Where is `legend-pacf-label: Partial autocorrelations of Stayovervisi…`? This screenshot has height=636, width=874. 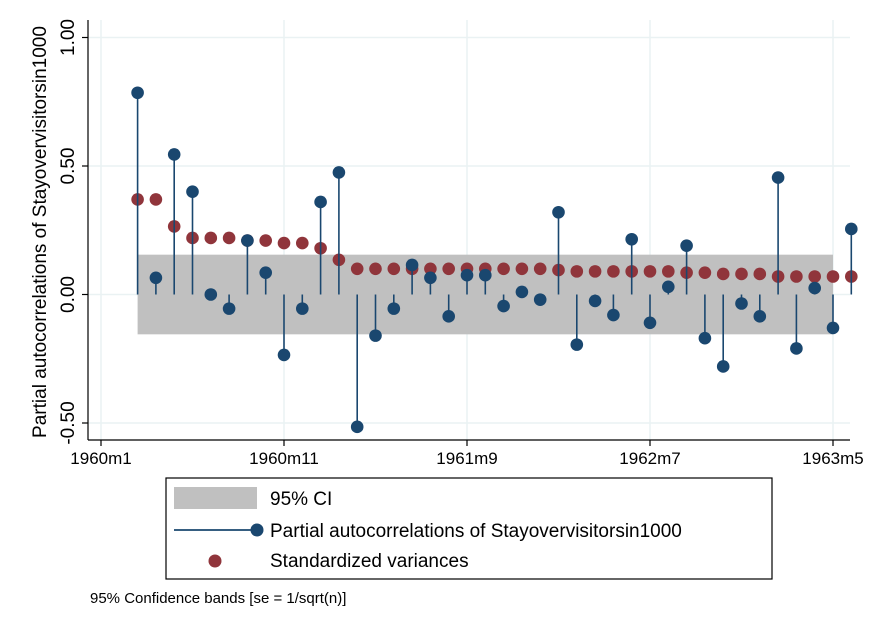 legend-pacf-label: Partial autocorrelations of Stayovervisi… is located at coordinates (476, 531).